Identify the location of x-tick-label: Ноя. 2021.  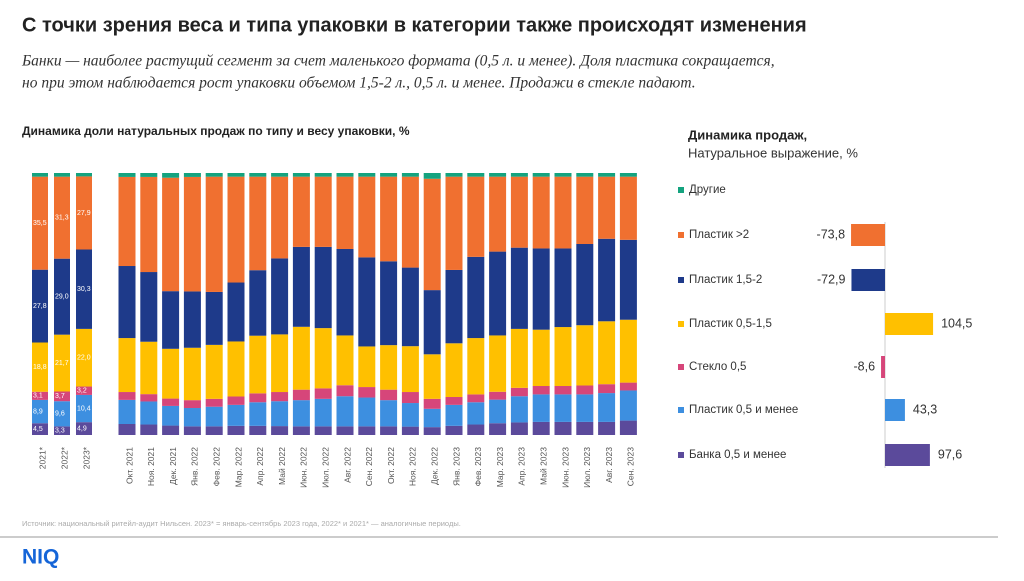
(151, 466).